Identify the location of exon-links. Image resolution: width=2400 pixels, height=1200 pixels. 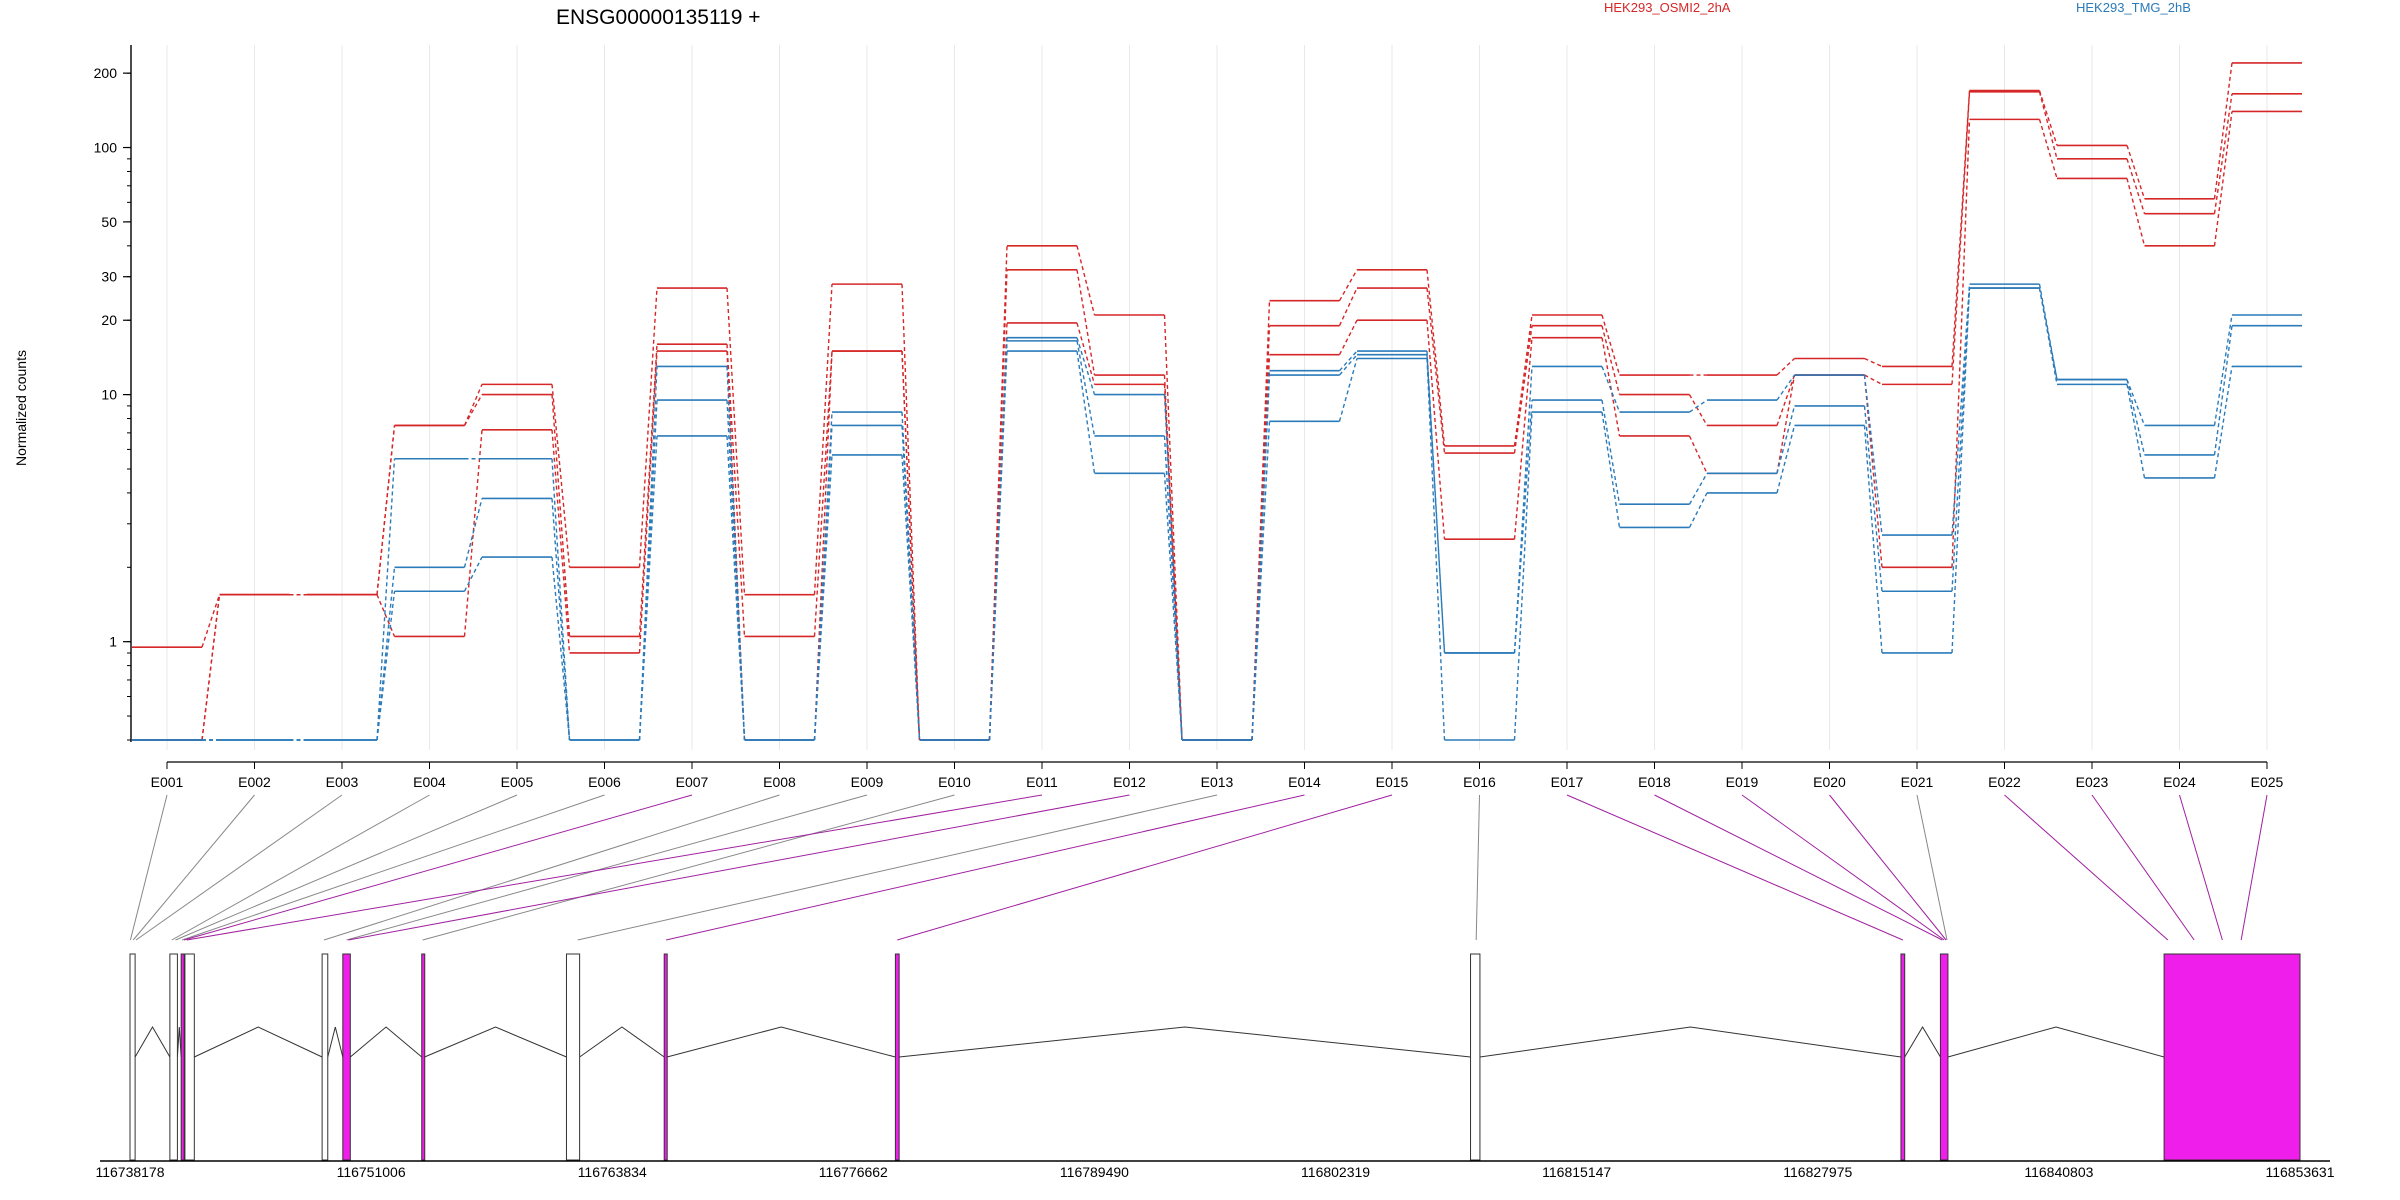
(1198, 867).